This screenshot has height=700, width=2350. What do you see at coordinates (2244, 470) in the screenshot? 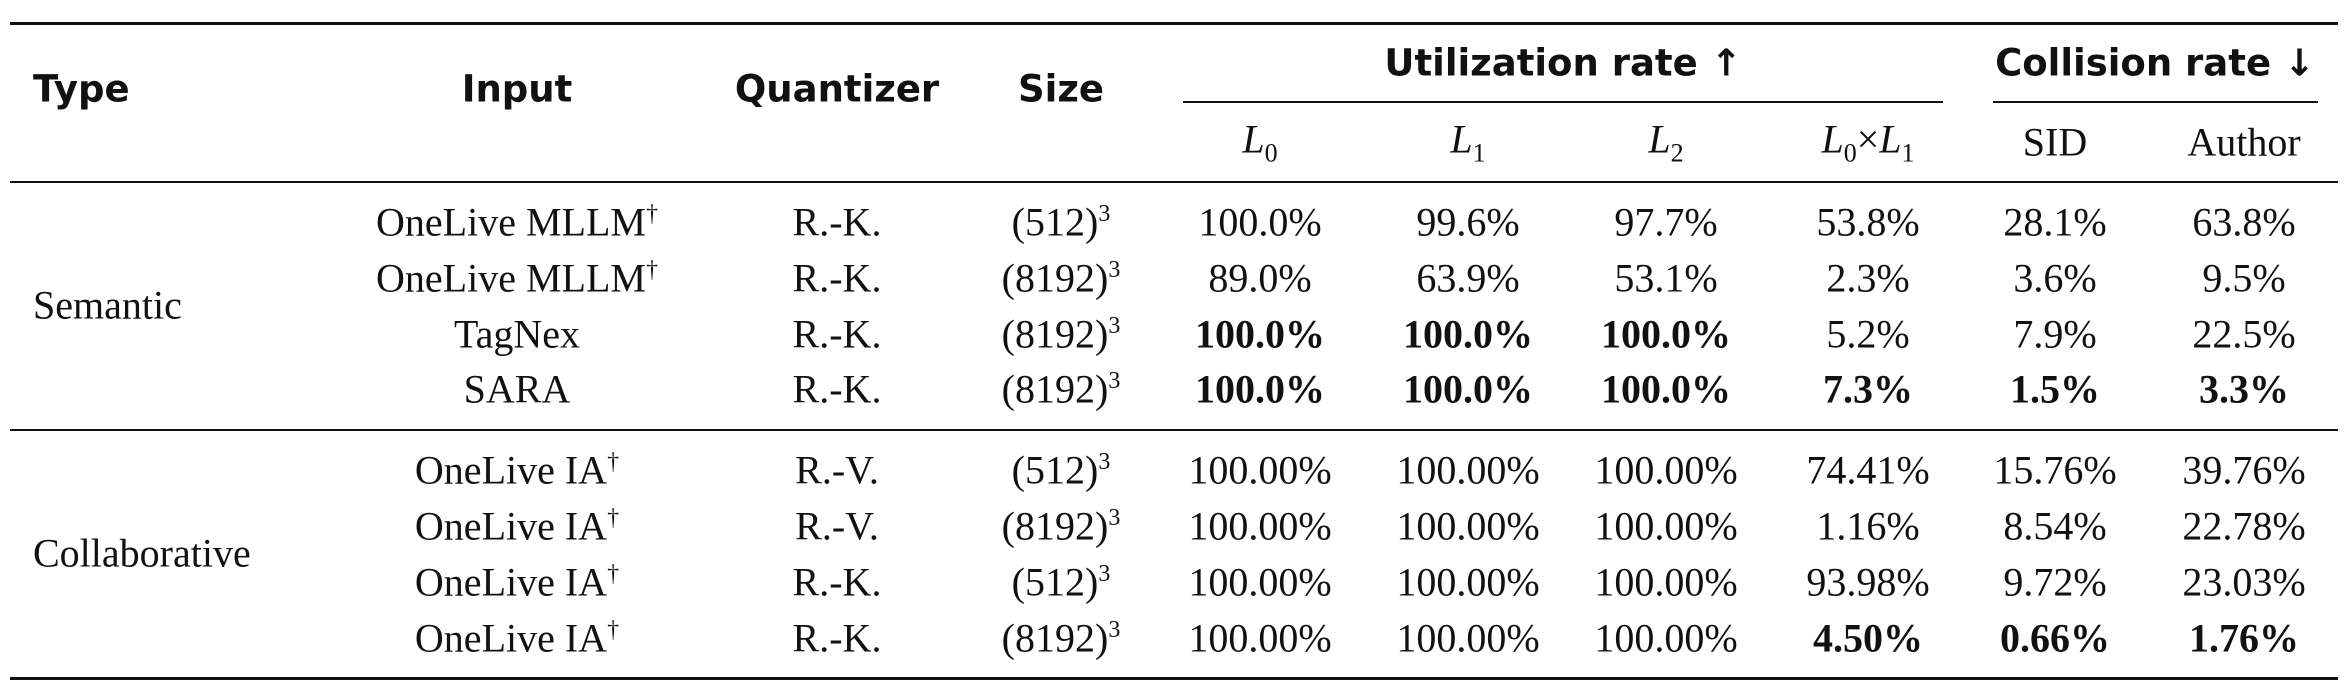
I see `row-5-author: 39.76%` at bounding box center [2244, 470].